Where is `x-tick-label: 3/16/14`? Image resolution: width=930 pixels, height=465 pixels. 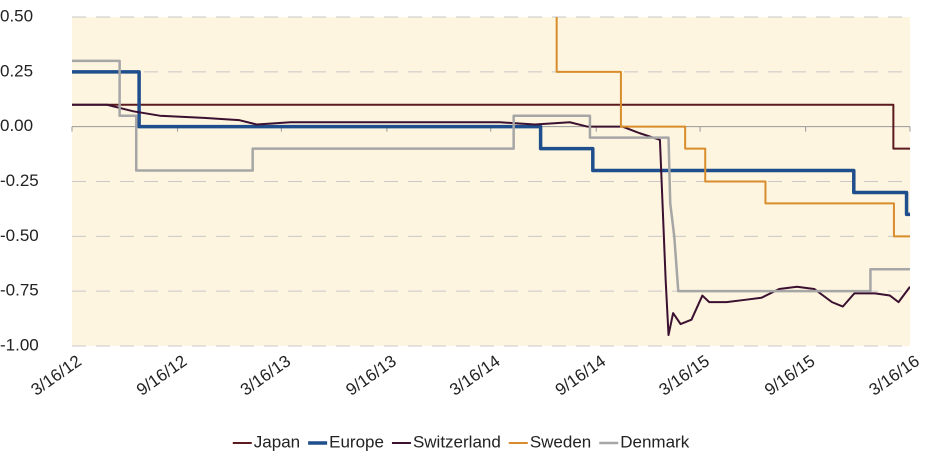 x-tick-label: 3/16/14 is located at coordinates (474, 375).